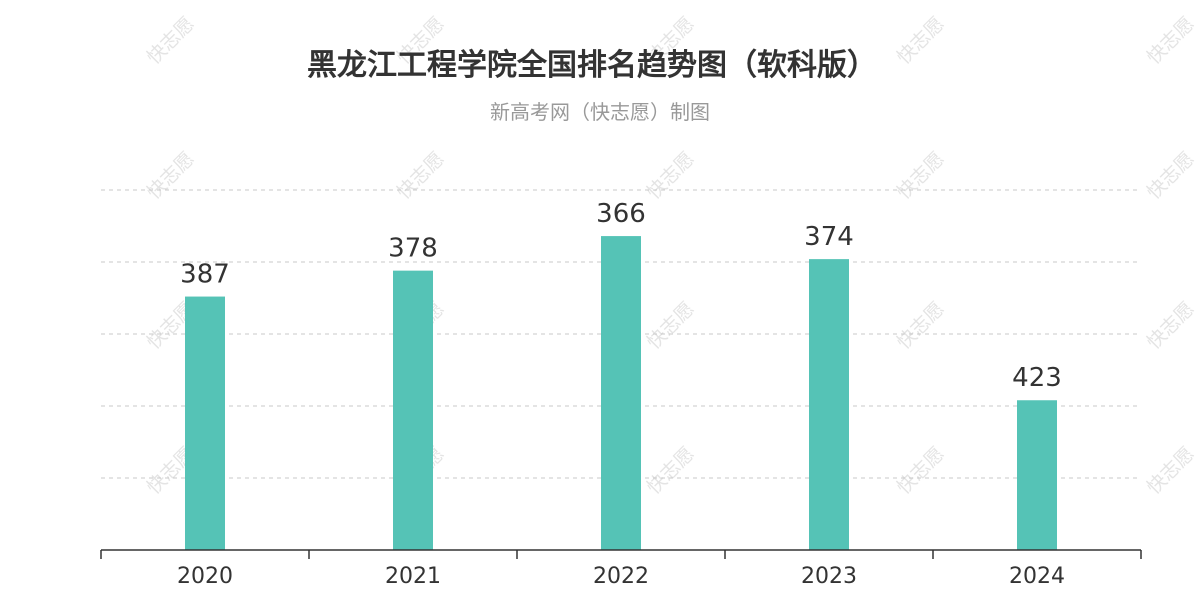 The image size is (1200, 600). What do you see at coordinates (621, 576) in the screenshot?
I see `x-tick-label: 2022` at bounding box center [621, 576].